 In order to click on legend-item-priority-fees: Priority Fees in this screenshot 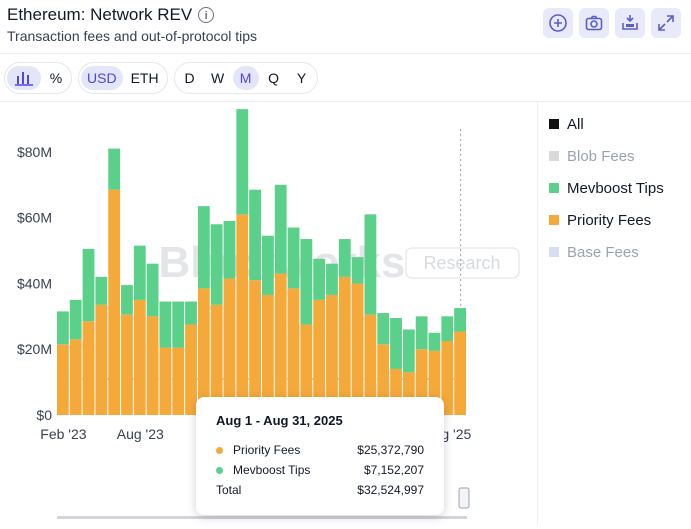, I will do `click(619, 220)`.